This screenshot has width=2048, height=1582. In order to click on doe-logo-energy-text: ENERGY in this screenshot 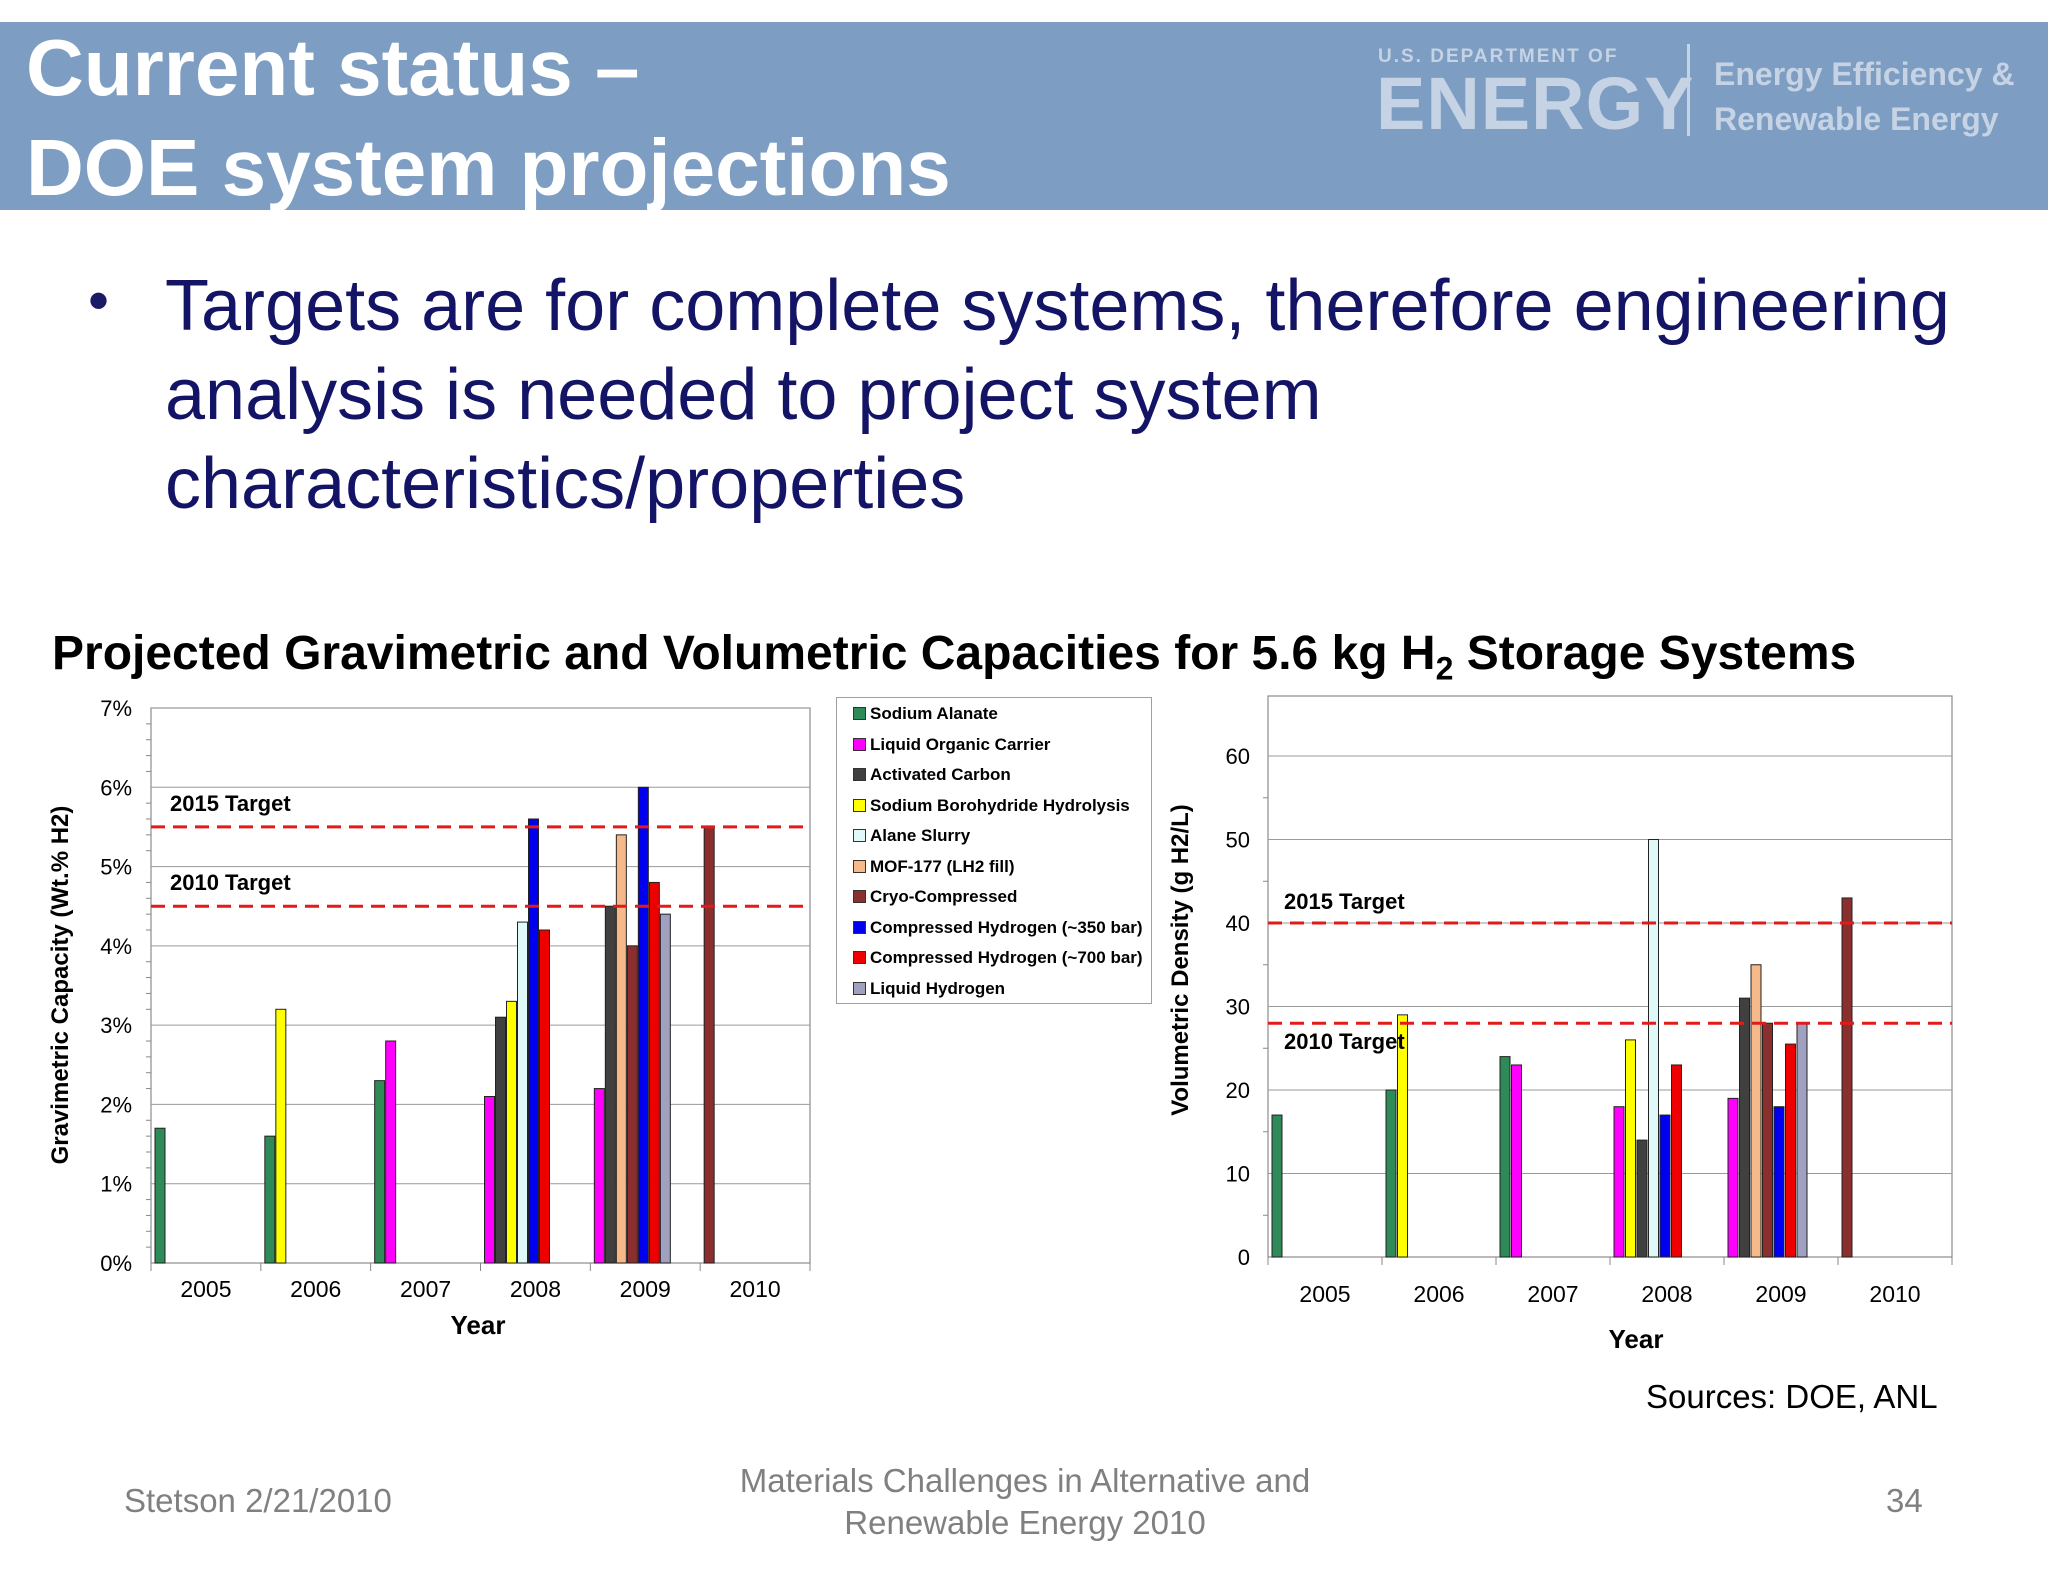, I will do `click(1535, 103)`.